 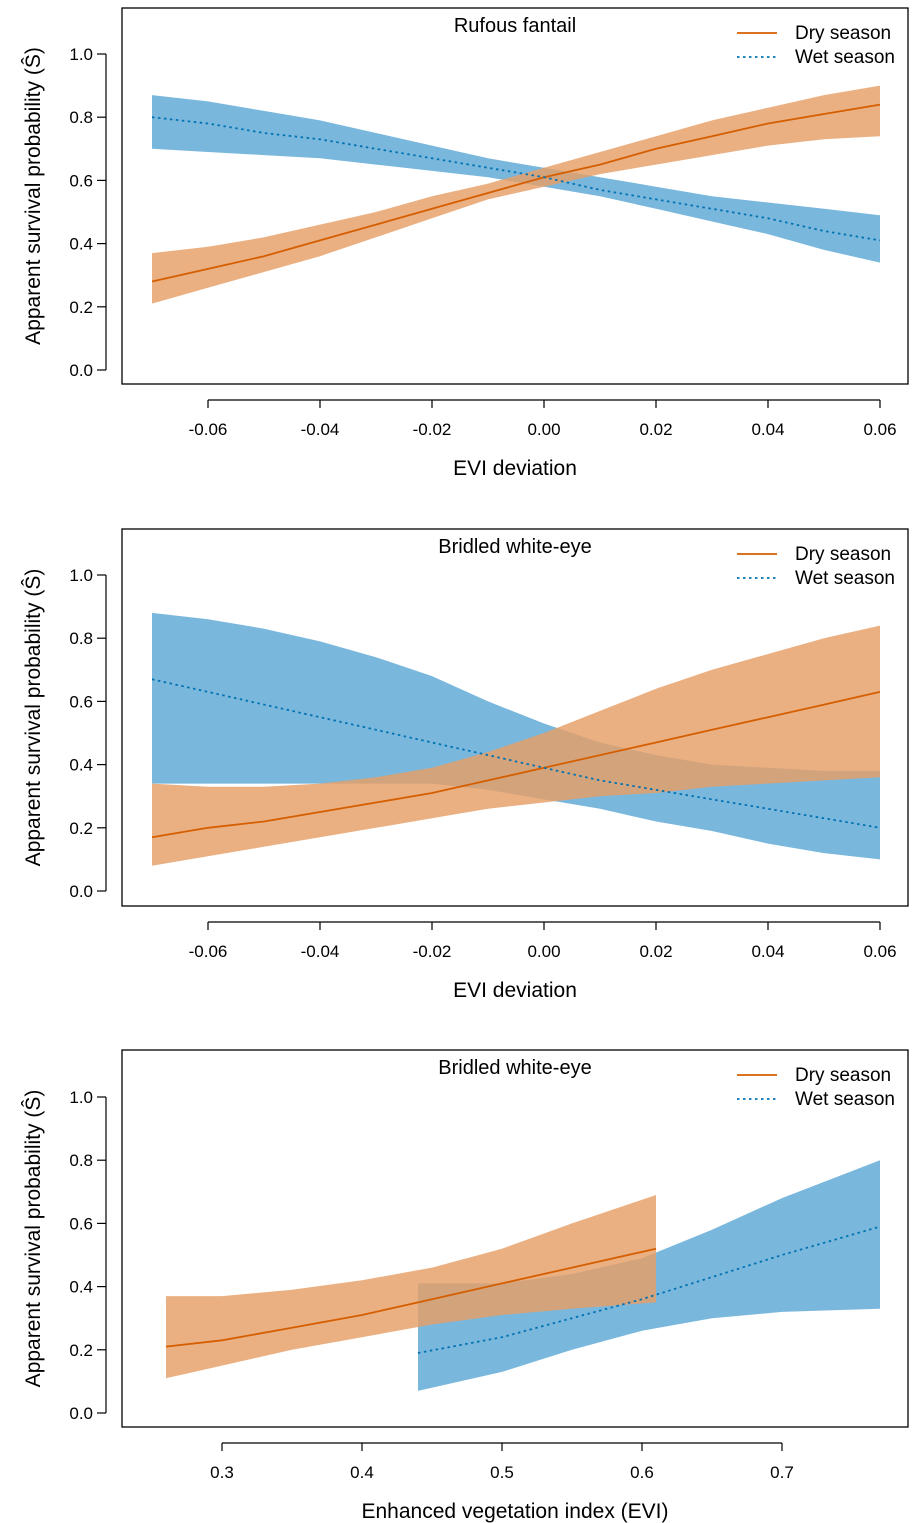 I want to click on x-tick-label: 0.5, so click(x=502, y=1472).